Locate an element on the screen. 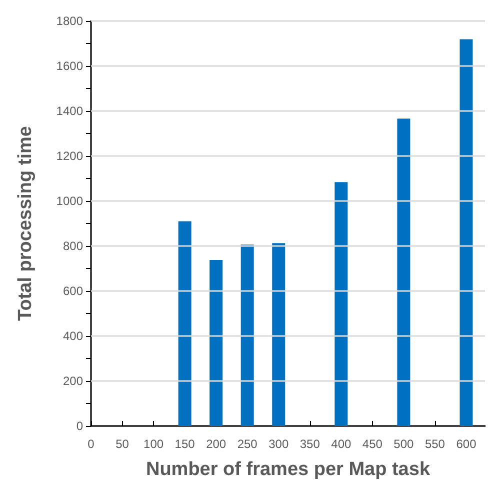 The width and height of the screenshot is (488, 484). y-tick-label: 1600 is located at coordinates (70, 66).